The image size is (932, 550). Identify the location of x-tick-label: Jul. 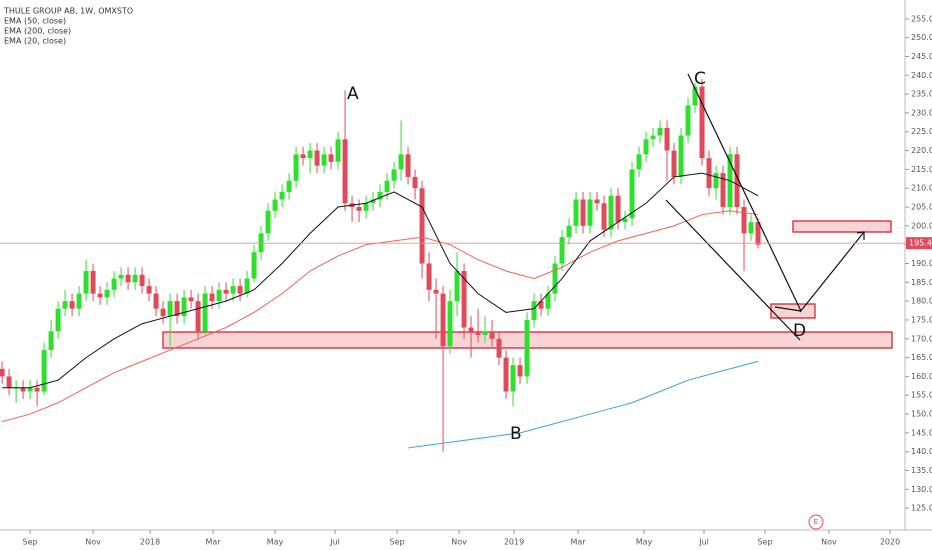
(334, 542).